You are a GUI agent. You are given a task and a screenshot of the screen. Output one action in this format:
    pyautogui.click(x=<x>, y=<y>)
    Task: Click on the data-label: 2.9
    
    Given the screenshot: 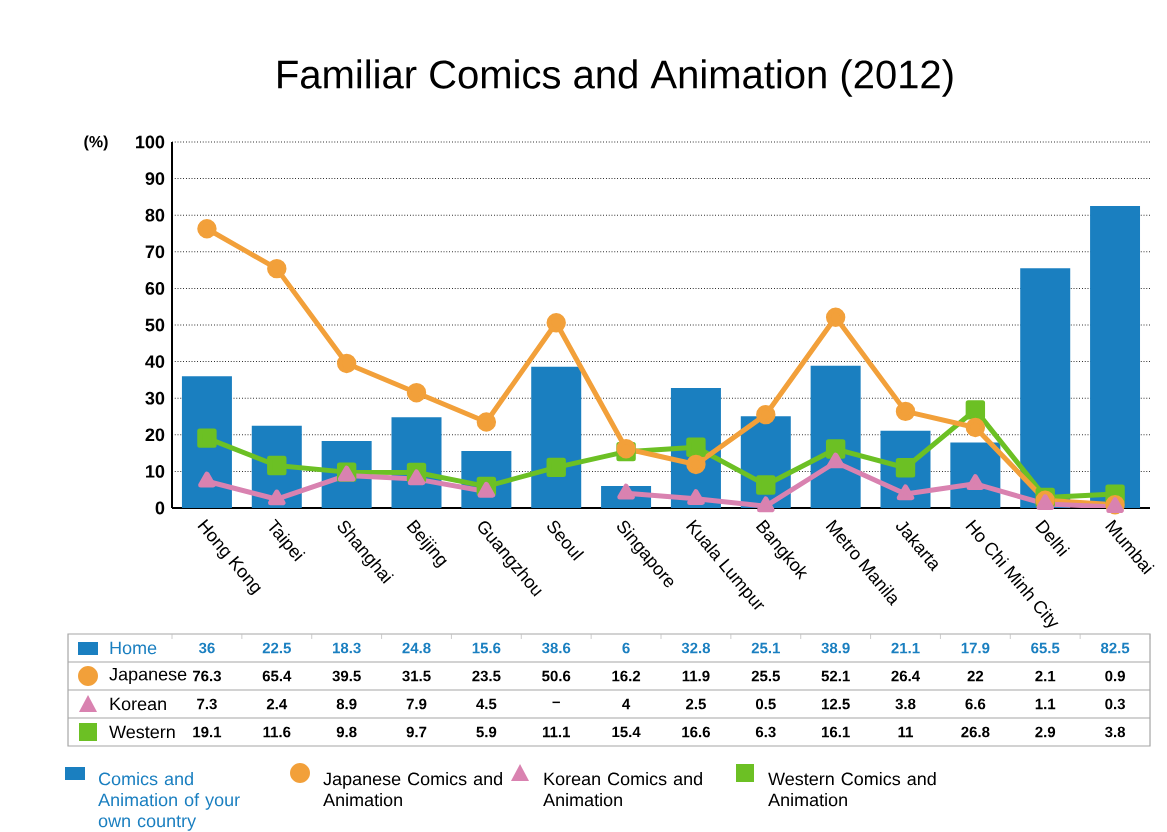 What is the action you would take?
    pyautogui.click(x=1045, y=732)
    